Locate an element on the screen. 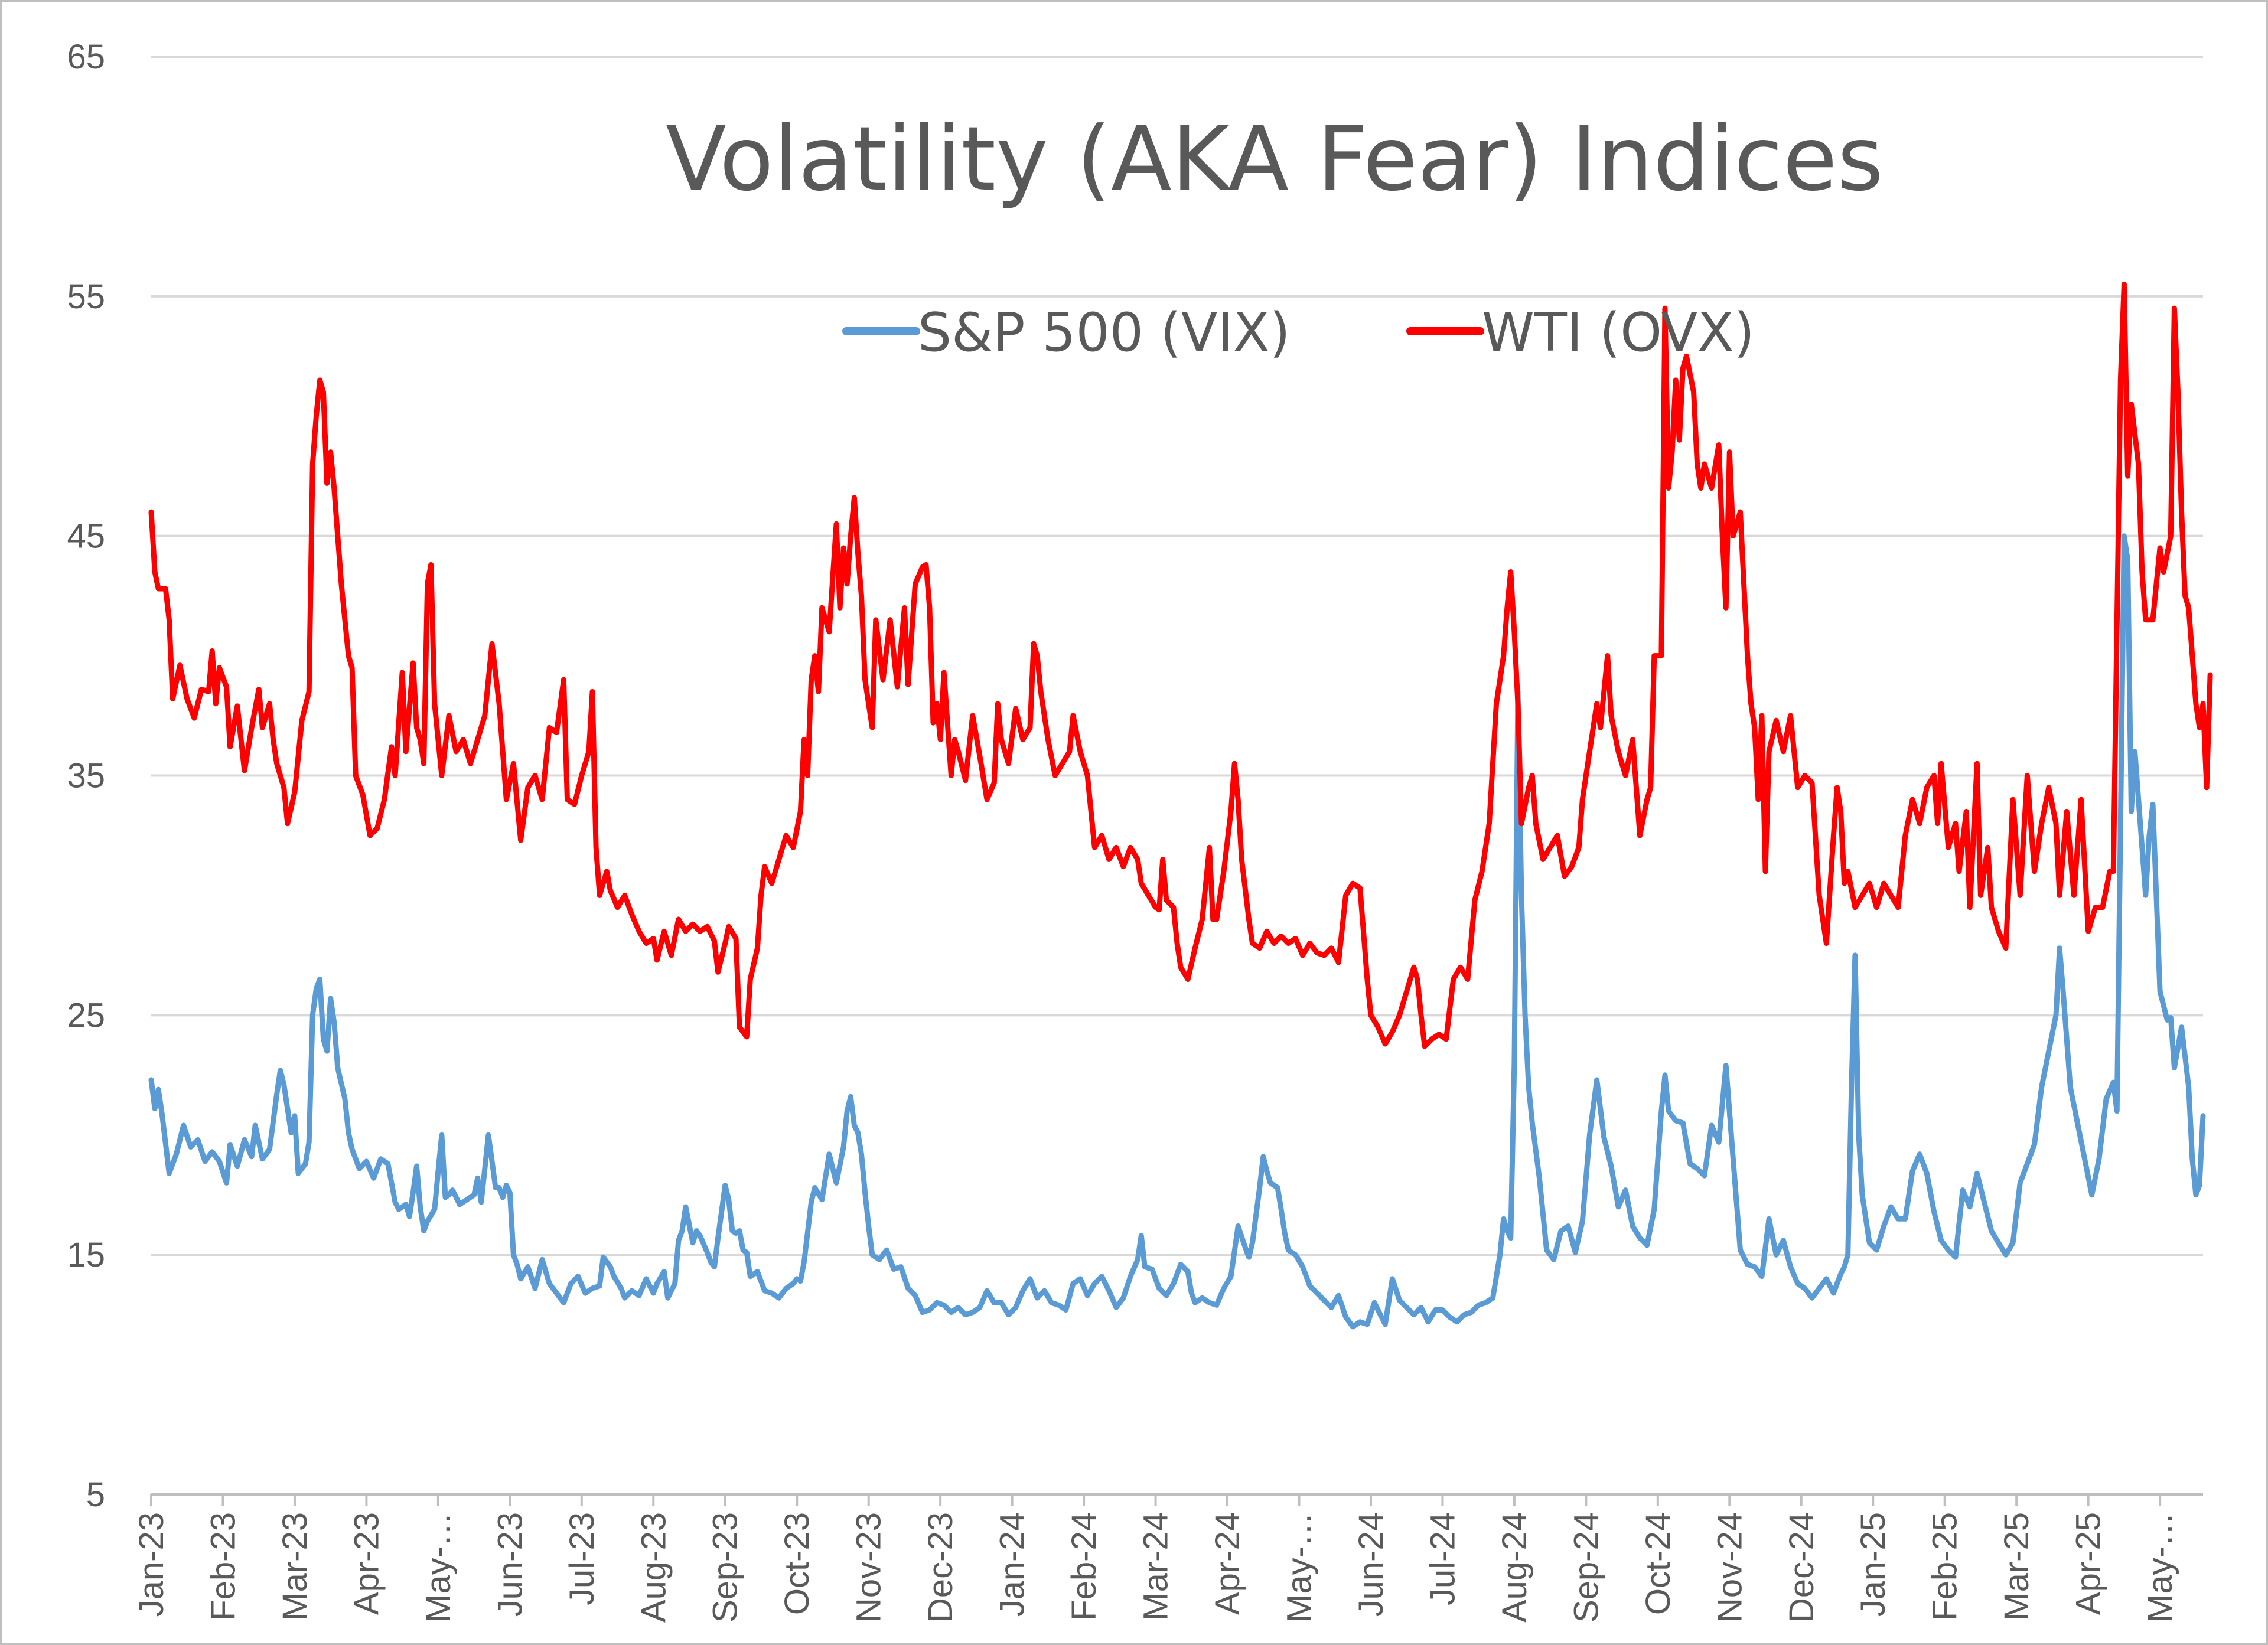  x-tick-label: Nov-23 is located at coordinates (869, 1567).